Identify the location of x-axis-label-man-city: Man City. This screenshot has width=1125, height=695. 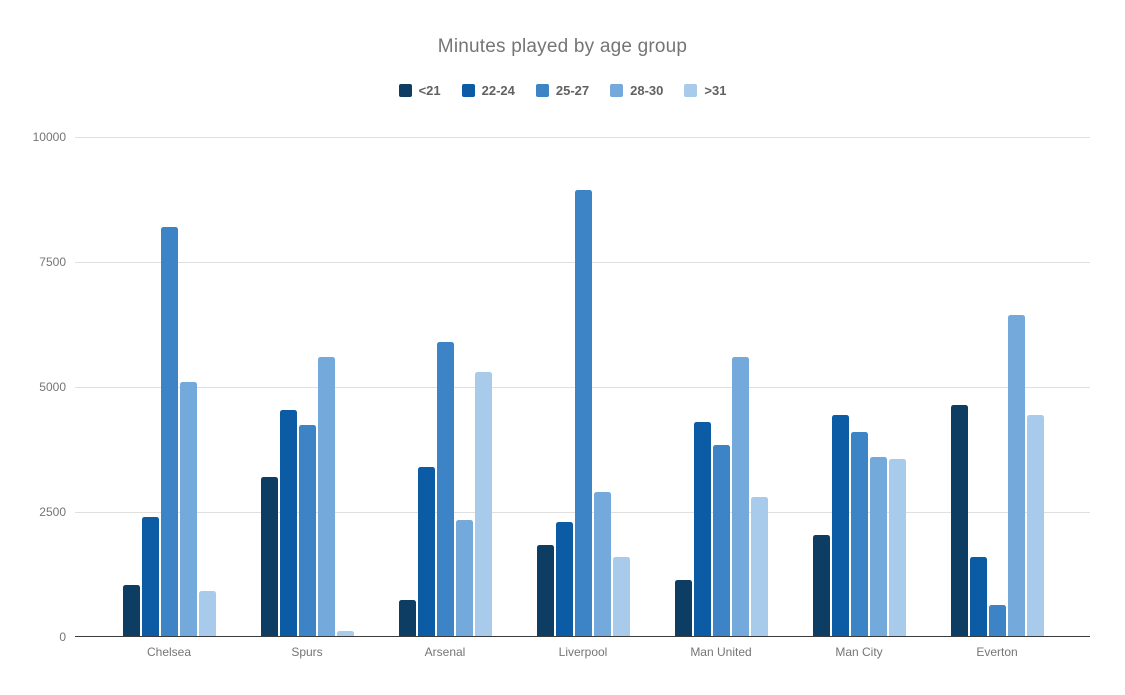
(859, 652).